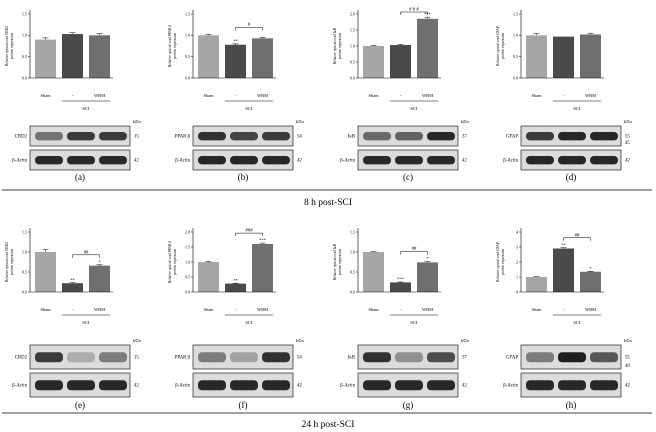  I want to click on panel-letter: (h), so click(571, 405).